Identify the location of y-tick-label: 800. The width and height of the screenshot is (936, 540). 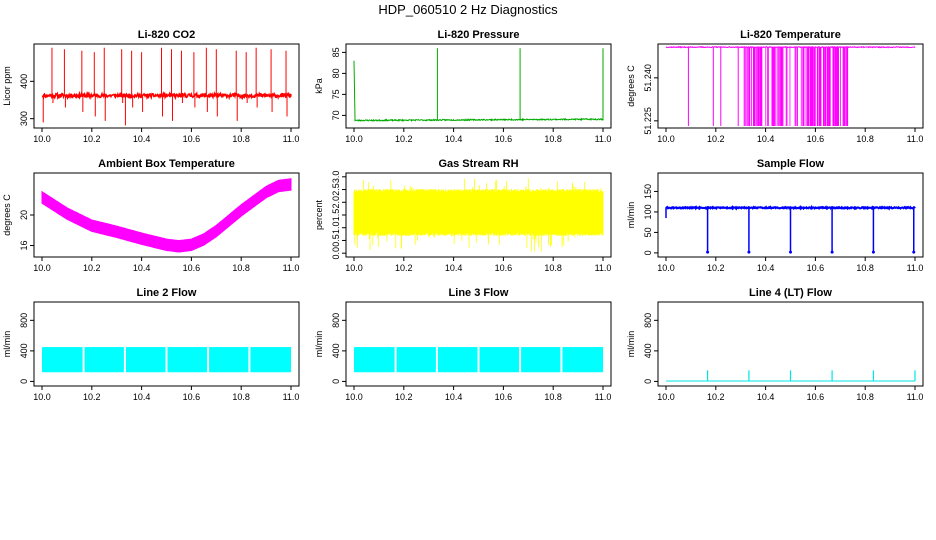
(648, 320).